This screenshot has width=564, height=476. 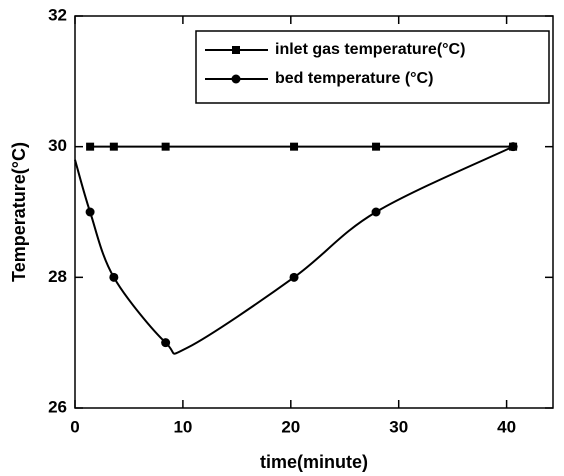 I want to click on x-tick-label: 40, so click(x=506, y=426).